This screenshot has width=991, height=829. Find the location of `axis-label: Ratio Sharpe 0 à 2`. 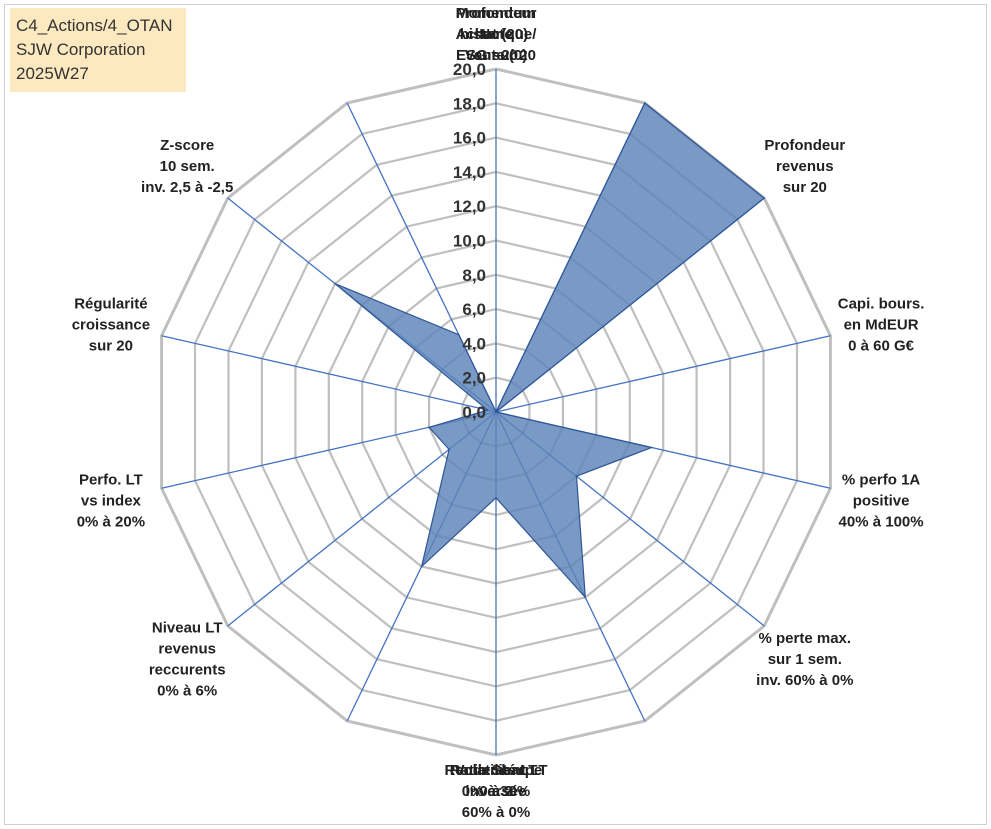

axis-label: Ratio Sharpe 0 à 2 is located at coordinates (496, 781).